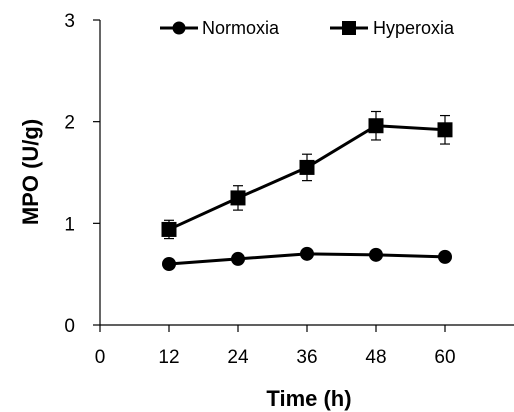 This screenshot has width=514, height=412. I want to click on y-tick-label: 2, so click(69, 123).